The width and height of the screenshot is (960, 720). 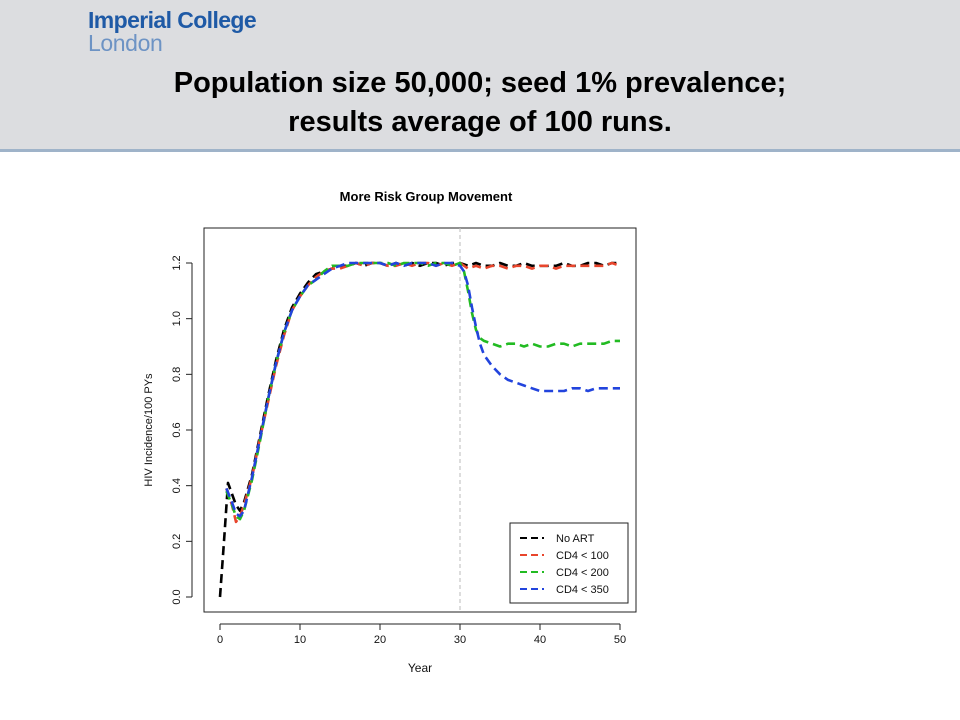 What do you see at coordinates (582, 573) in the screenshot?
I see `legend-label-2: CD4 < 200` at bounding box center [582, 573].